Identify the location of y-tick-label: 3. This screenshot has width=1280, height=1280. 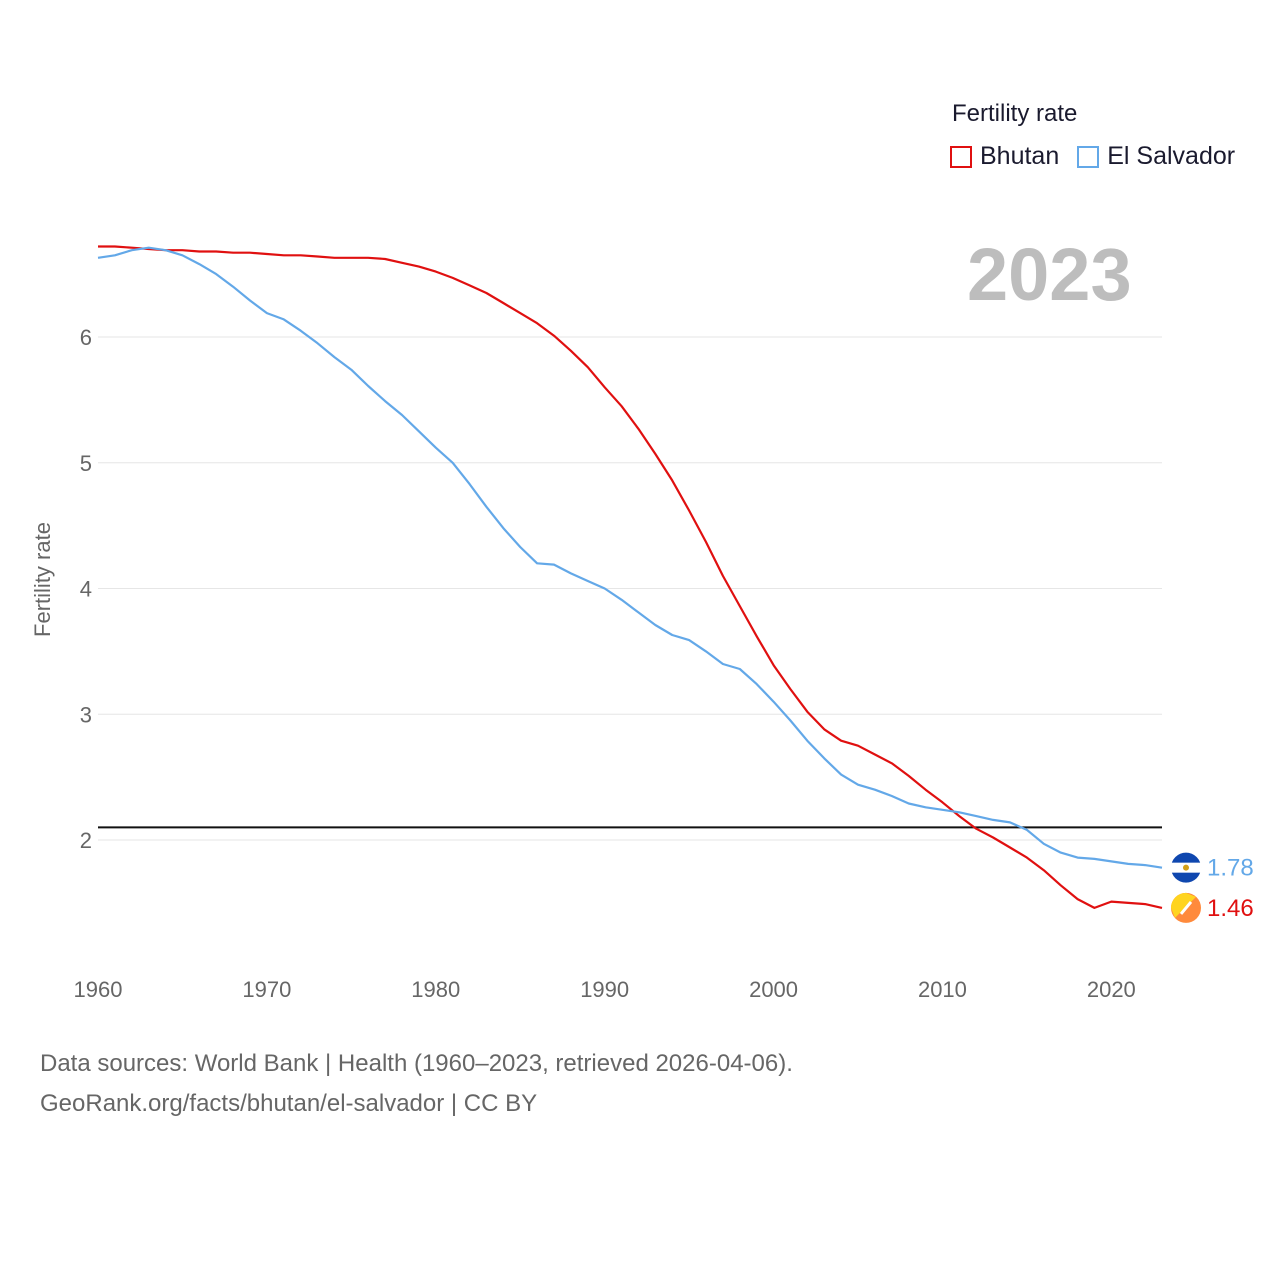
(86, 714).